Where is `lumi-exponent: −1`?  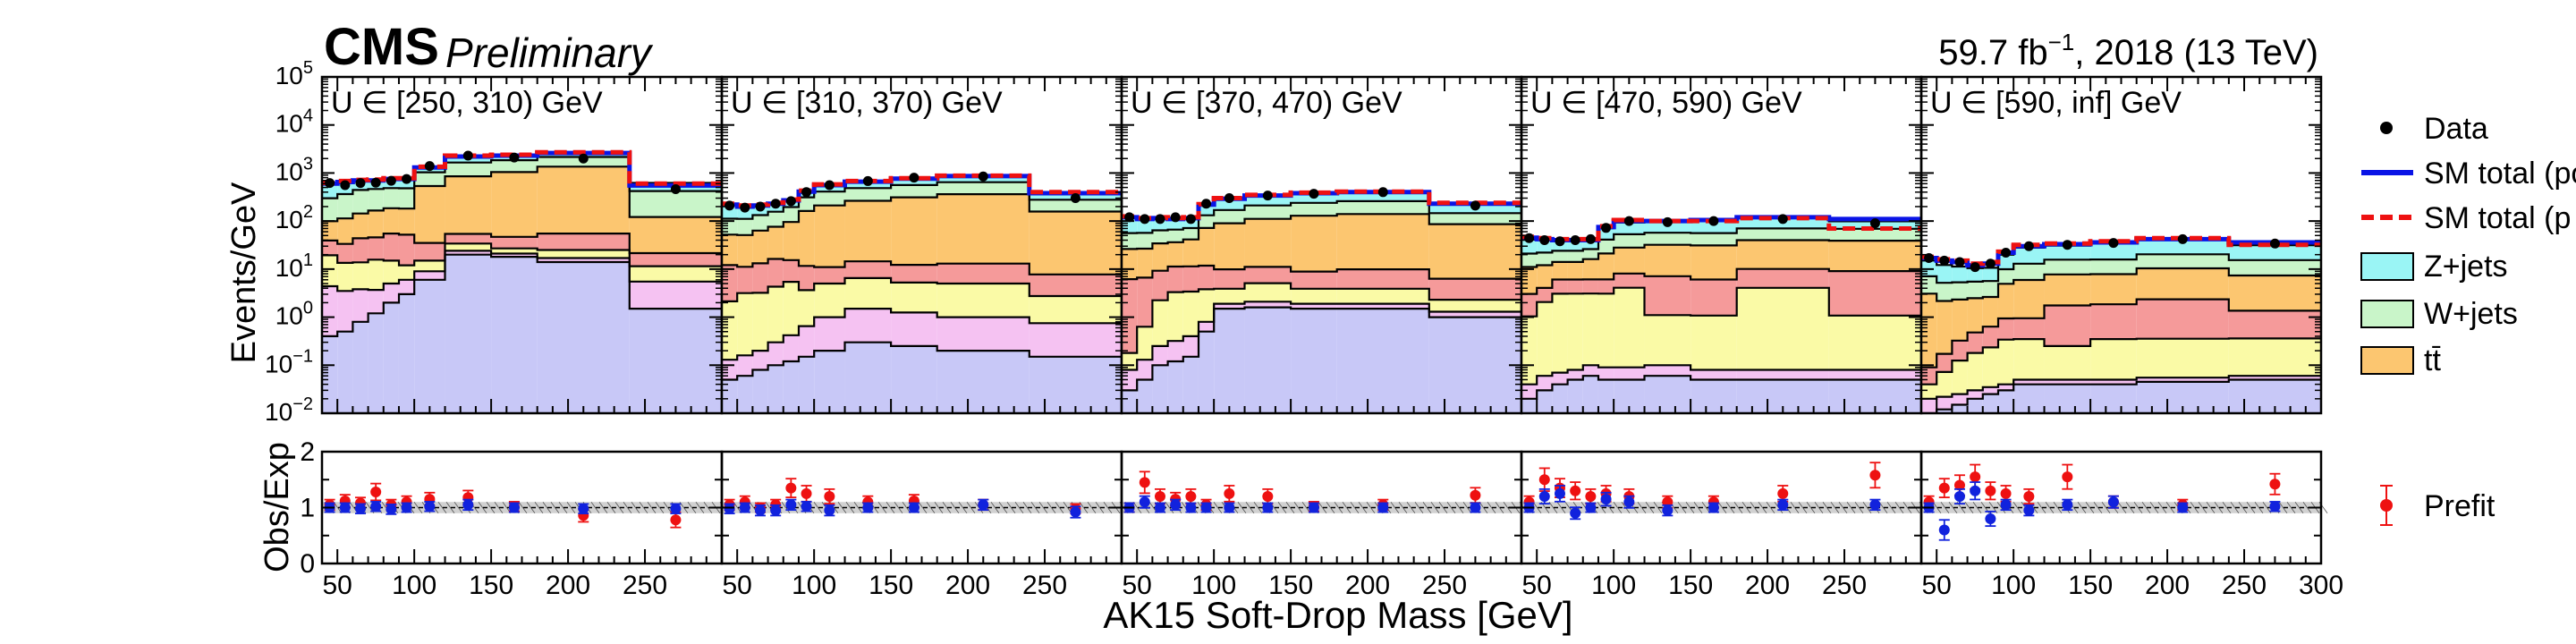 lumi-exponent: −1 is located at coordinates (2061, 42).